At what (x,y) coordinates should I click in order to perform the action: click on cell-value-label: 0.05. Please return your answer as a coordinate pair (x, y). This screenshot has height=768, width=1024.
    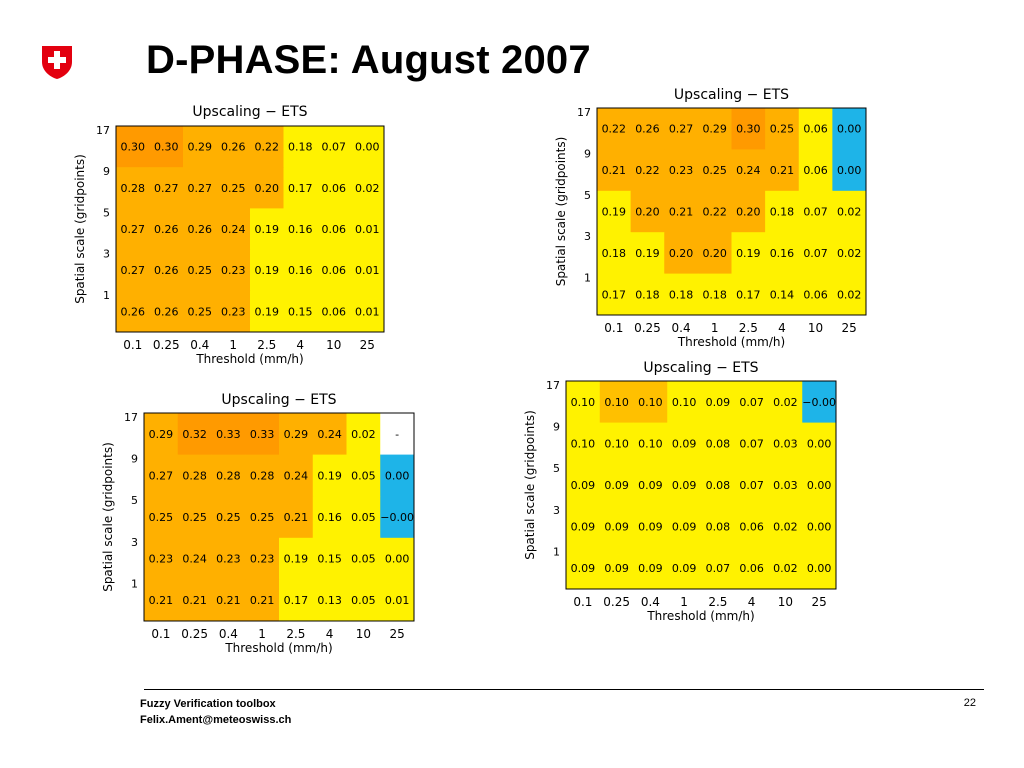
    Looking at the image, I should click on (363, 475).